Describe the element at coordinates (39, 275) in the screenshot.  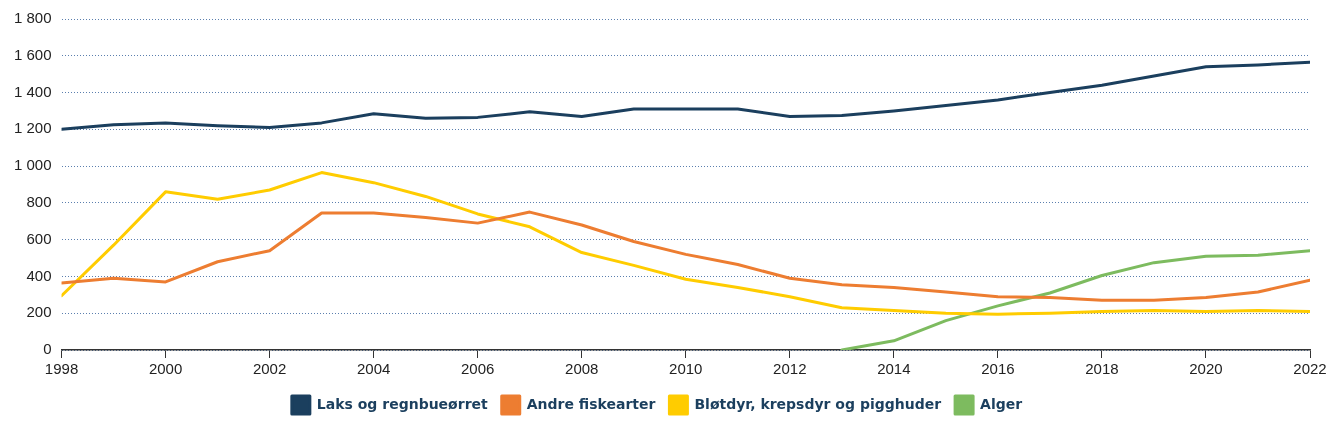
I see `y-tick-label: 400` at that location.